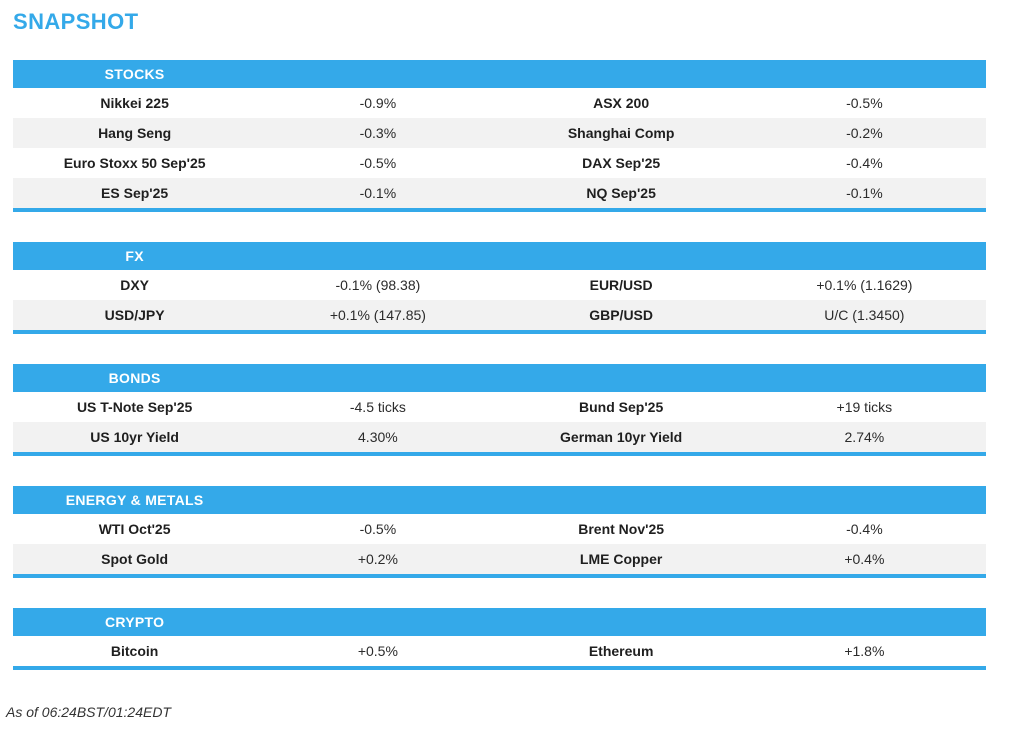  Describe the element at coordinates (134, 163) in the screenshot. I see `instrument-label: Euro Stoxx 50 Sep'25` at that location.